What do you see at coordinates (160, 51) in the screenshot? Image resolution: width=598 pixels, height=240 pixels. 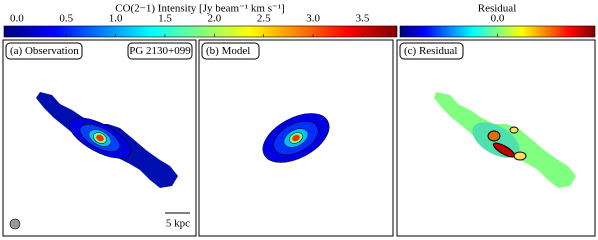 I see `target-name: PG 2130+099` at bounding box center [160, 51].